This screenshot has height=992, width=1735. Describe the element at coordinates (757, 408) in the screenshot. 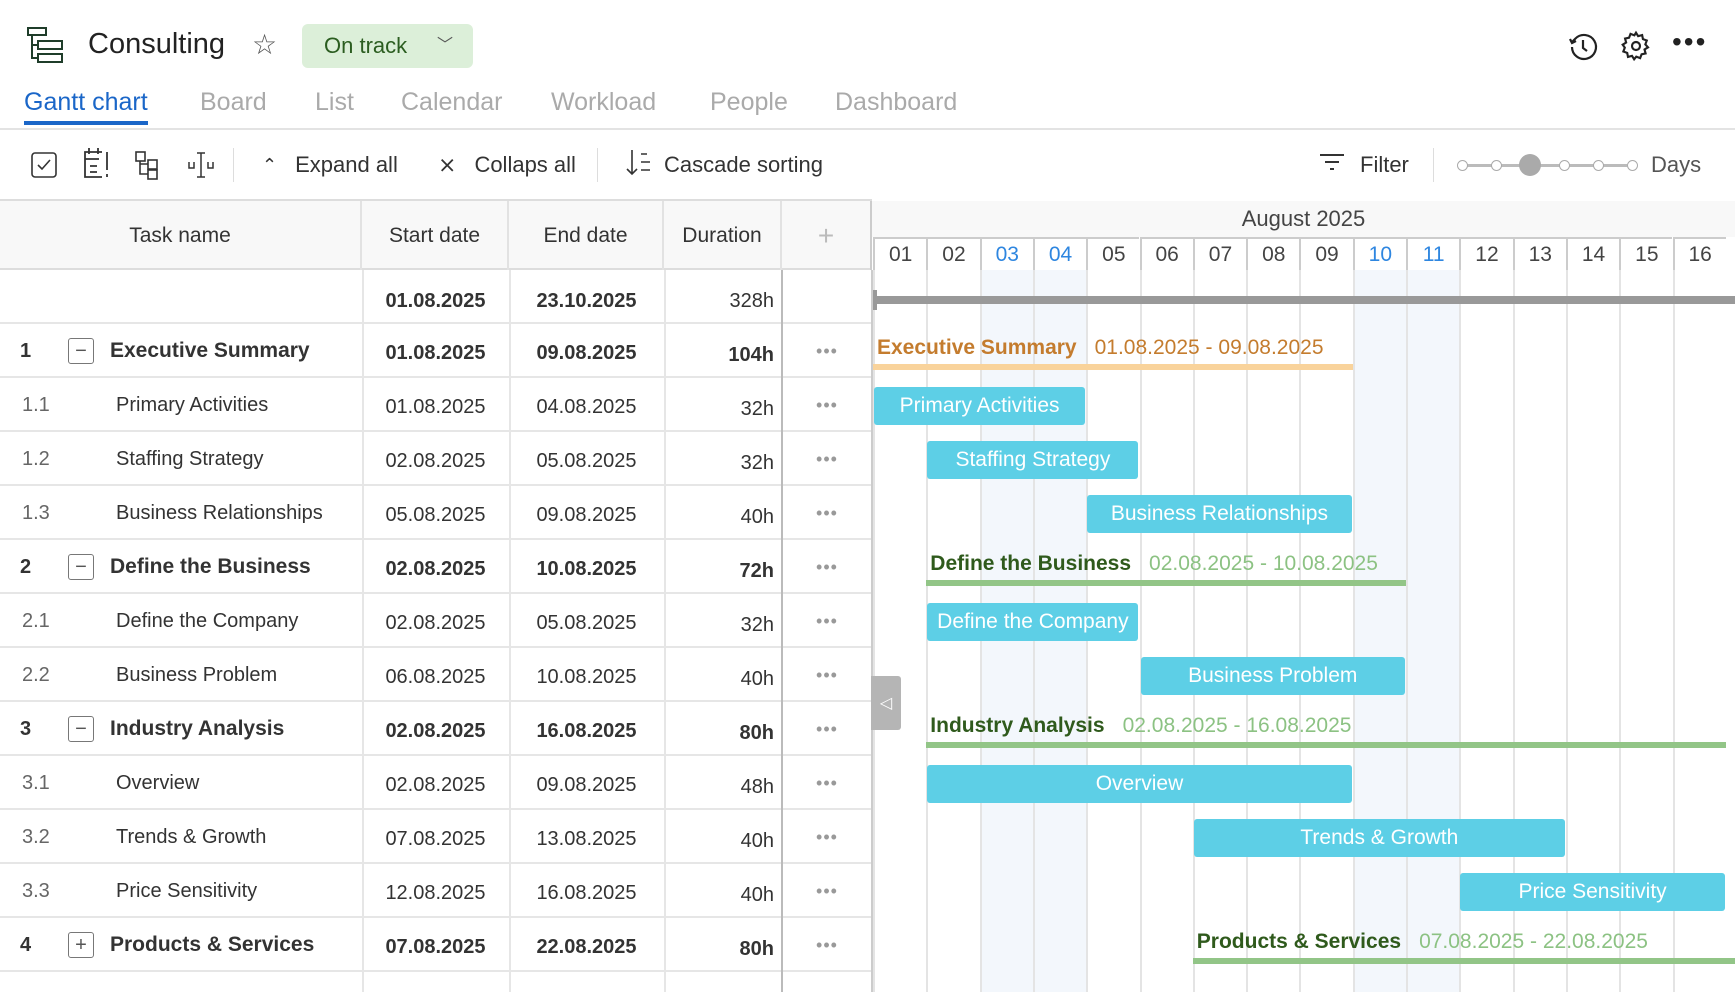

I see `task-duration: 32h` at that location.